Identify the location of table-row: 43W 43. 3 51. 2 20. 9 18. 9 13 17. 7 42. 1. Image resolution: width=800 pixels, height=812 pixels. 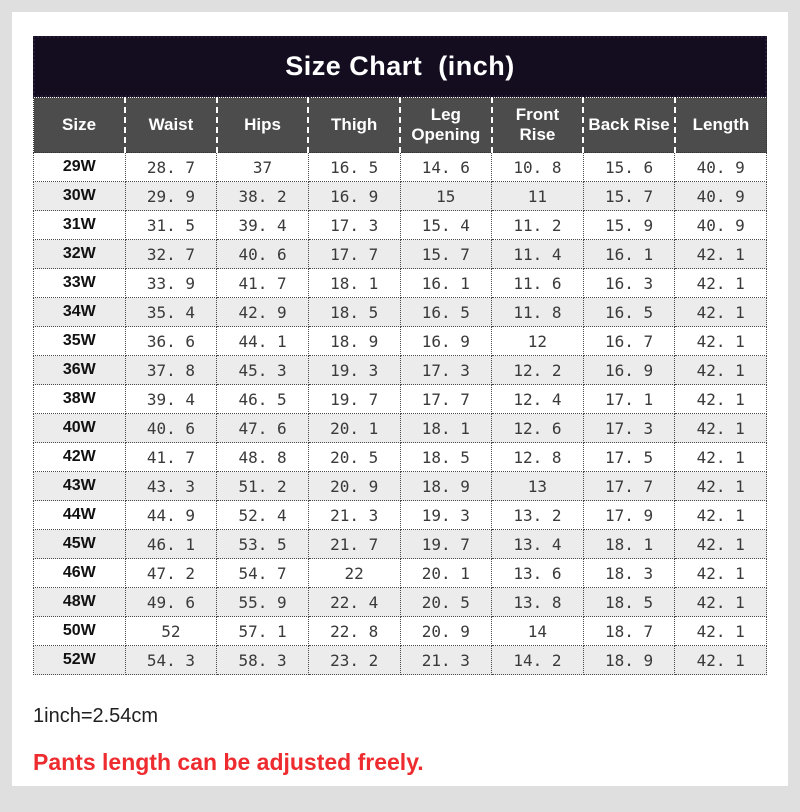
(400, 486).